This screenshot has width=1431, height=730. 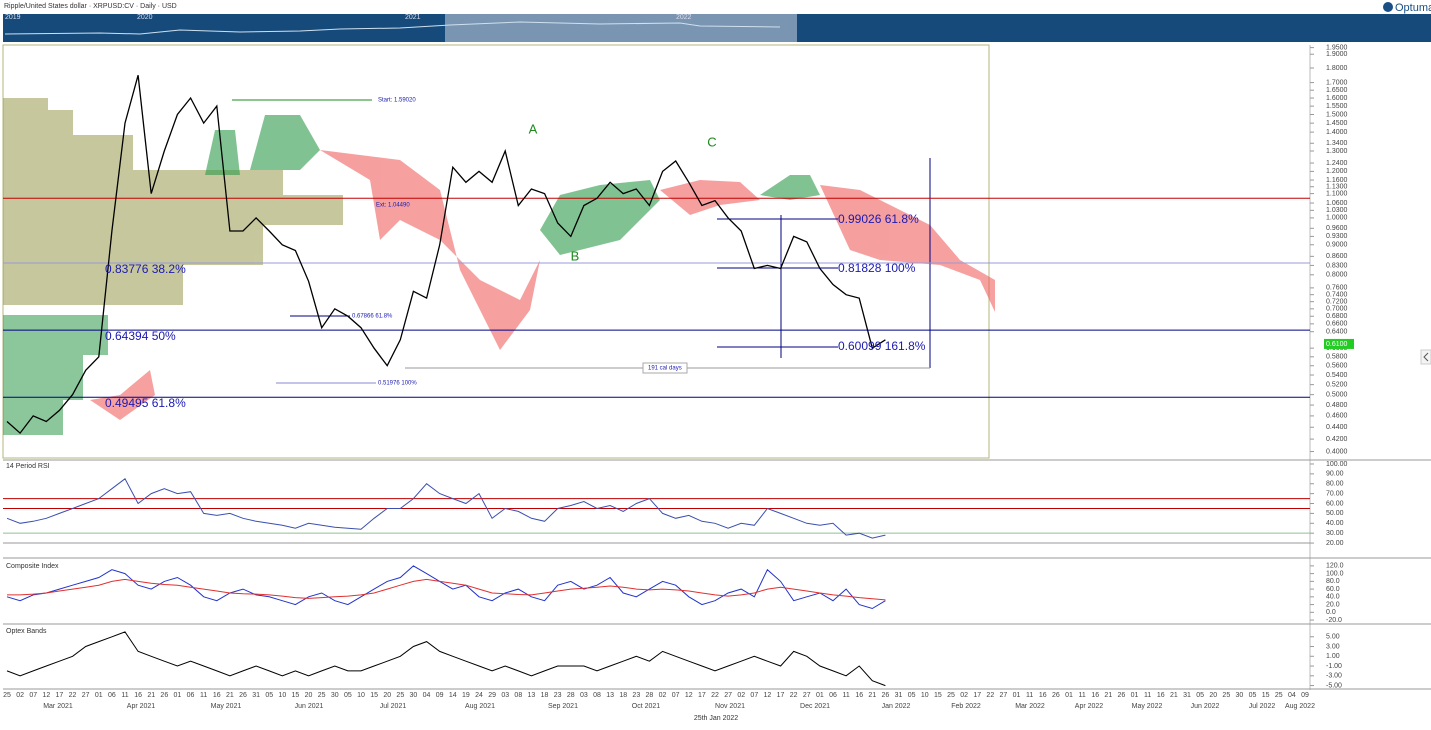 What do you see at coordinates (1337, 47) in the screenshot?
I see `y-tick-label: 1.9500` at bounding box center [1337, 47].